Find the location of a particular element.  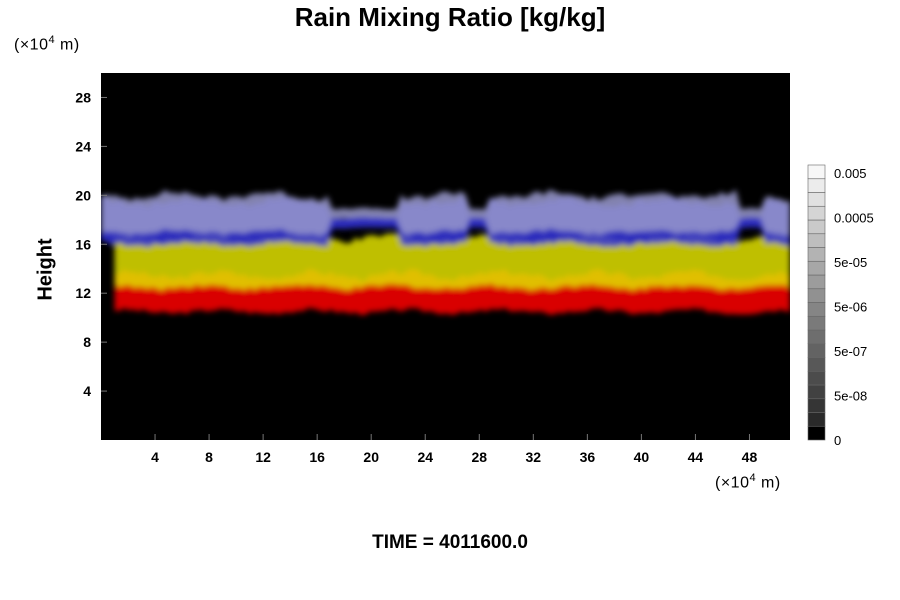

colorbar-label: 5e-07 is located at coordinates (850, 351).